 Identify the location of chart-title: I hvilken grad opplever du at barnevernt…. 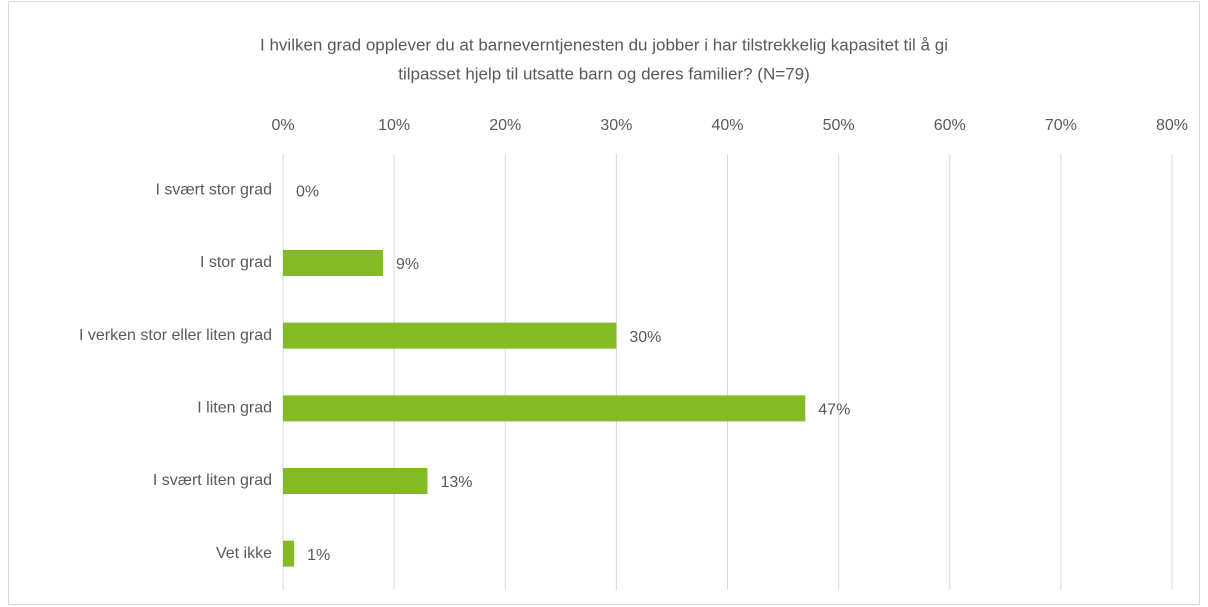
(604, 44).